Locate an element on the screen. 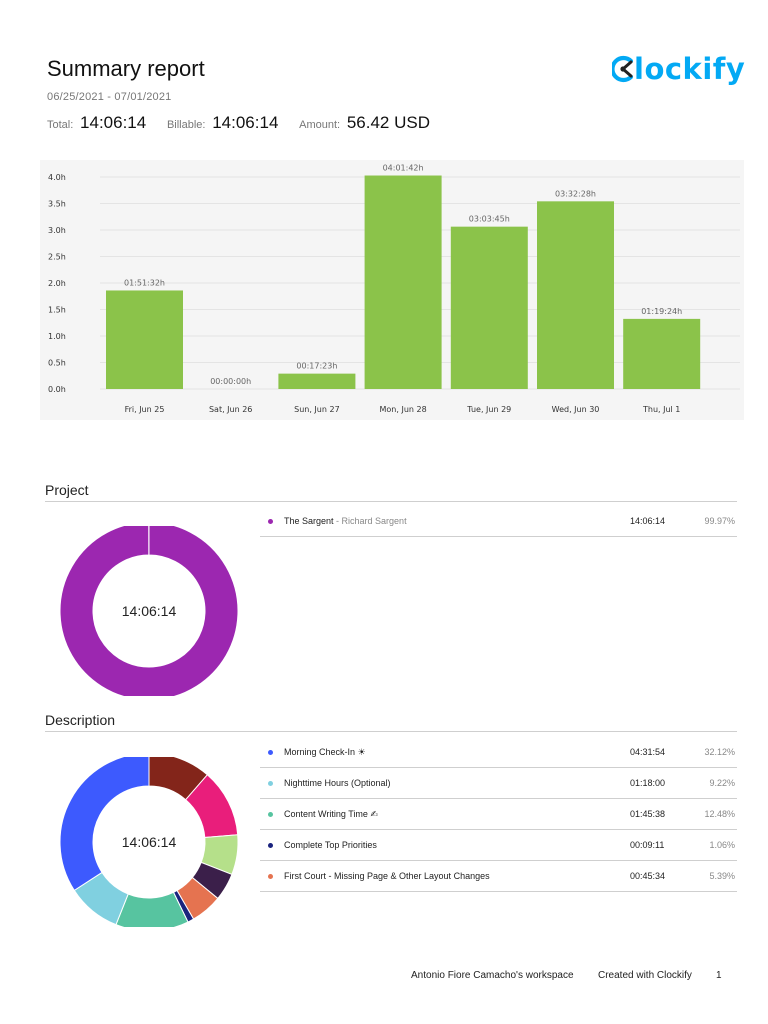 The height and width of the screenshot is (1024, 768). billable-value: 14:06:14 is located at coordinates (245, 122).